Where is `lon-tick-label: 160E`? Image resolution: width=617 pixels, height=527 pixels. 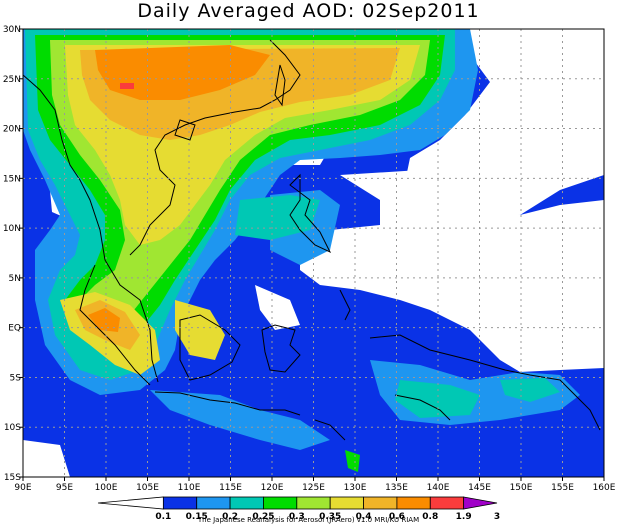
lon-tick-label: 160E is located at coordinates (604, 488).